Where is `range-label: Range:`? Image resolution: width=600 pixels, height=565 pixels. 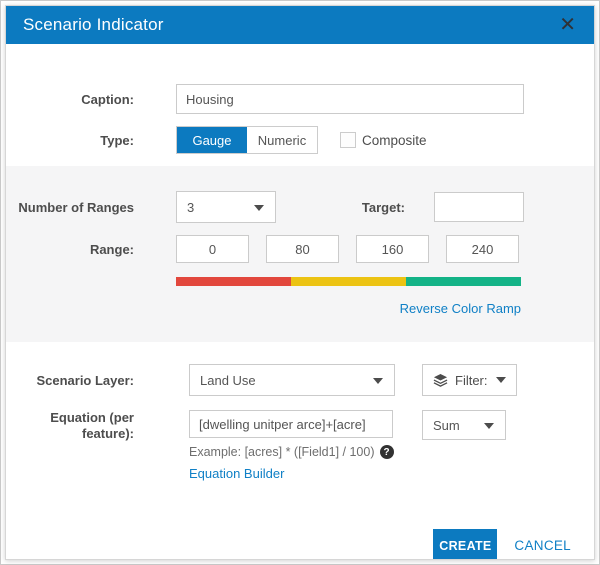
range-label: Range: is located at coordinates (111, 249).